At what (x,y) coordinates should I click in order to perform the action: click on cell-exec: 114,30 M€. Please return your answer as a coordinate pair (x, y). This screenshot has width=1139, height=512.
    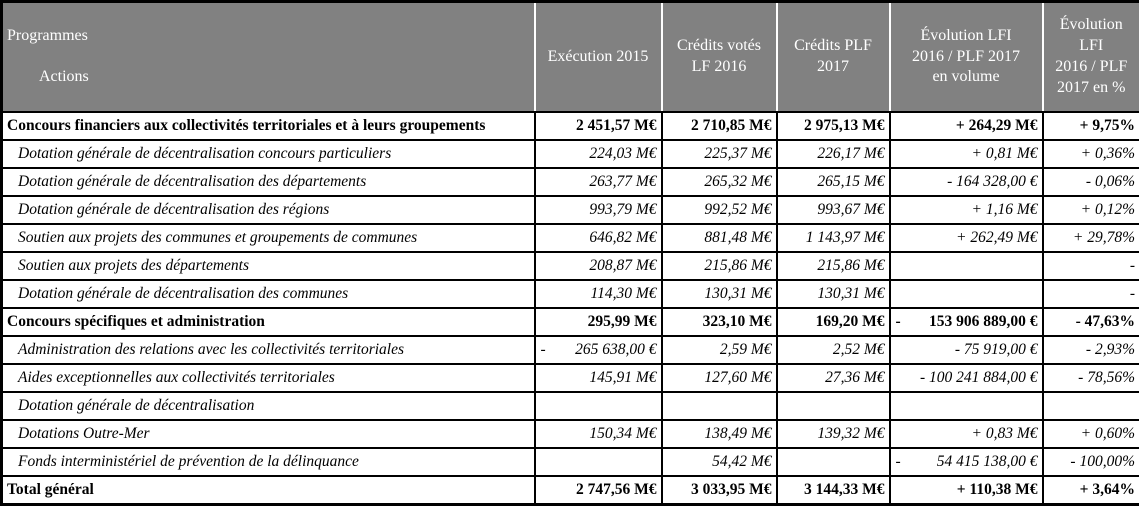
    Looking at the image, I should click on (598, 293).